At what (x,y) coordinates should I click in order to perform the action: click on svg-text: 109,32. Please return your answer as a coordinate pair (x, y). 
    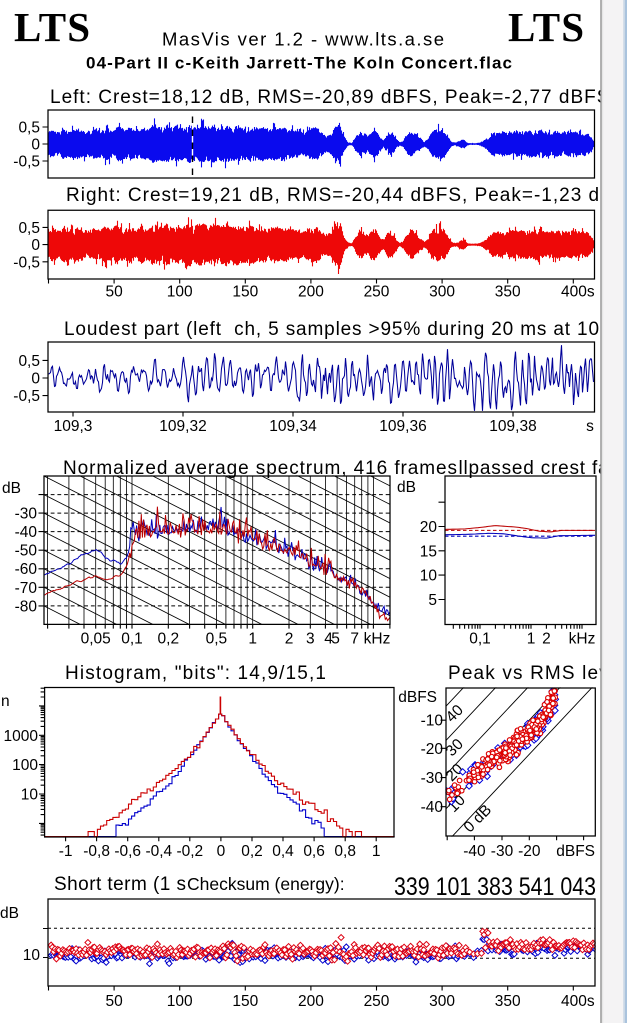
    Looking at the image, I should click on (182, 426).